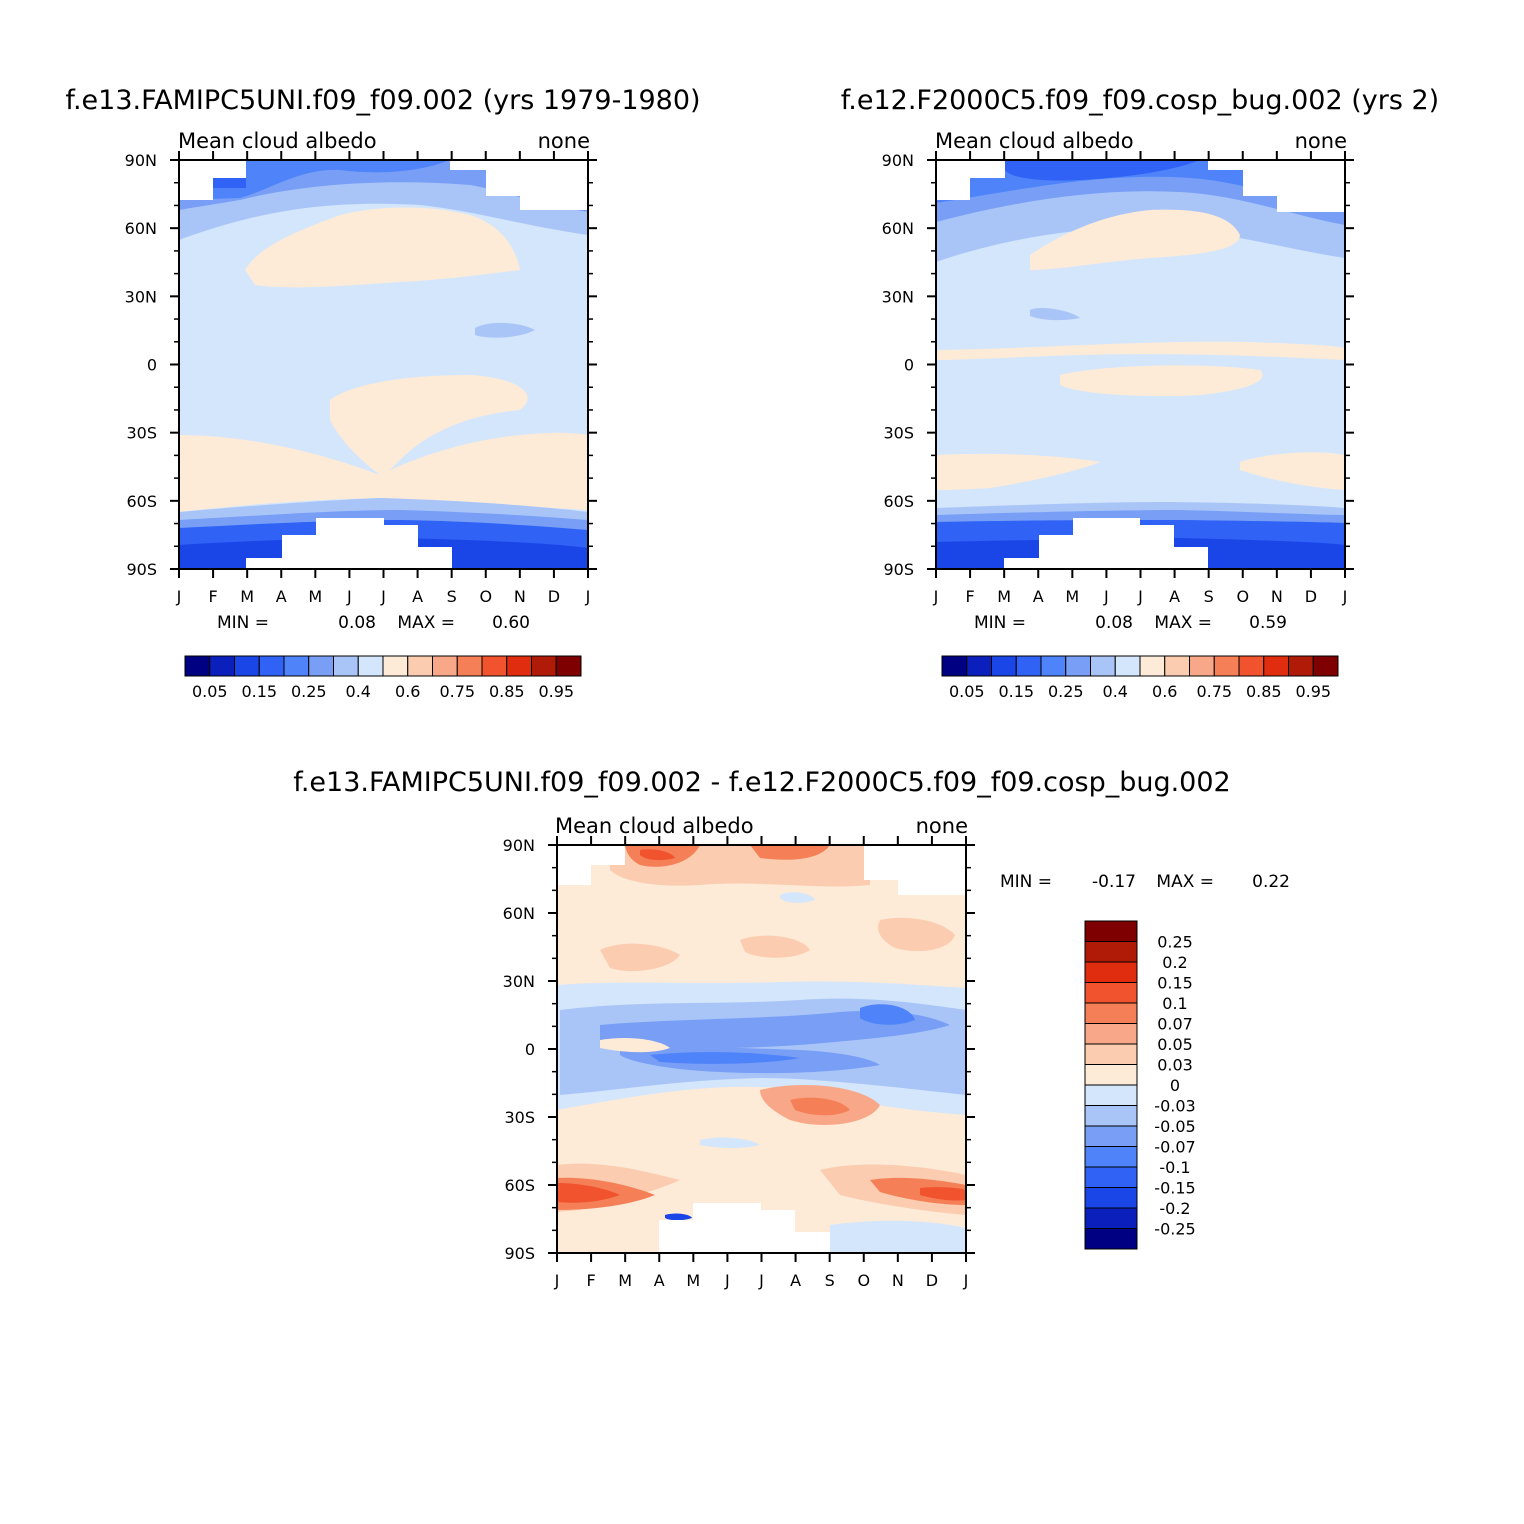  Describe the element at coordinates (1321, 141) in the screenshot. I see `panel-b-units-label: none` at that location.